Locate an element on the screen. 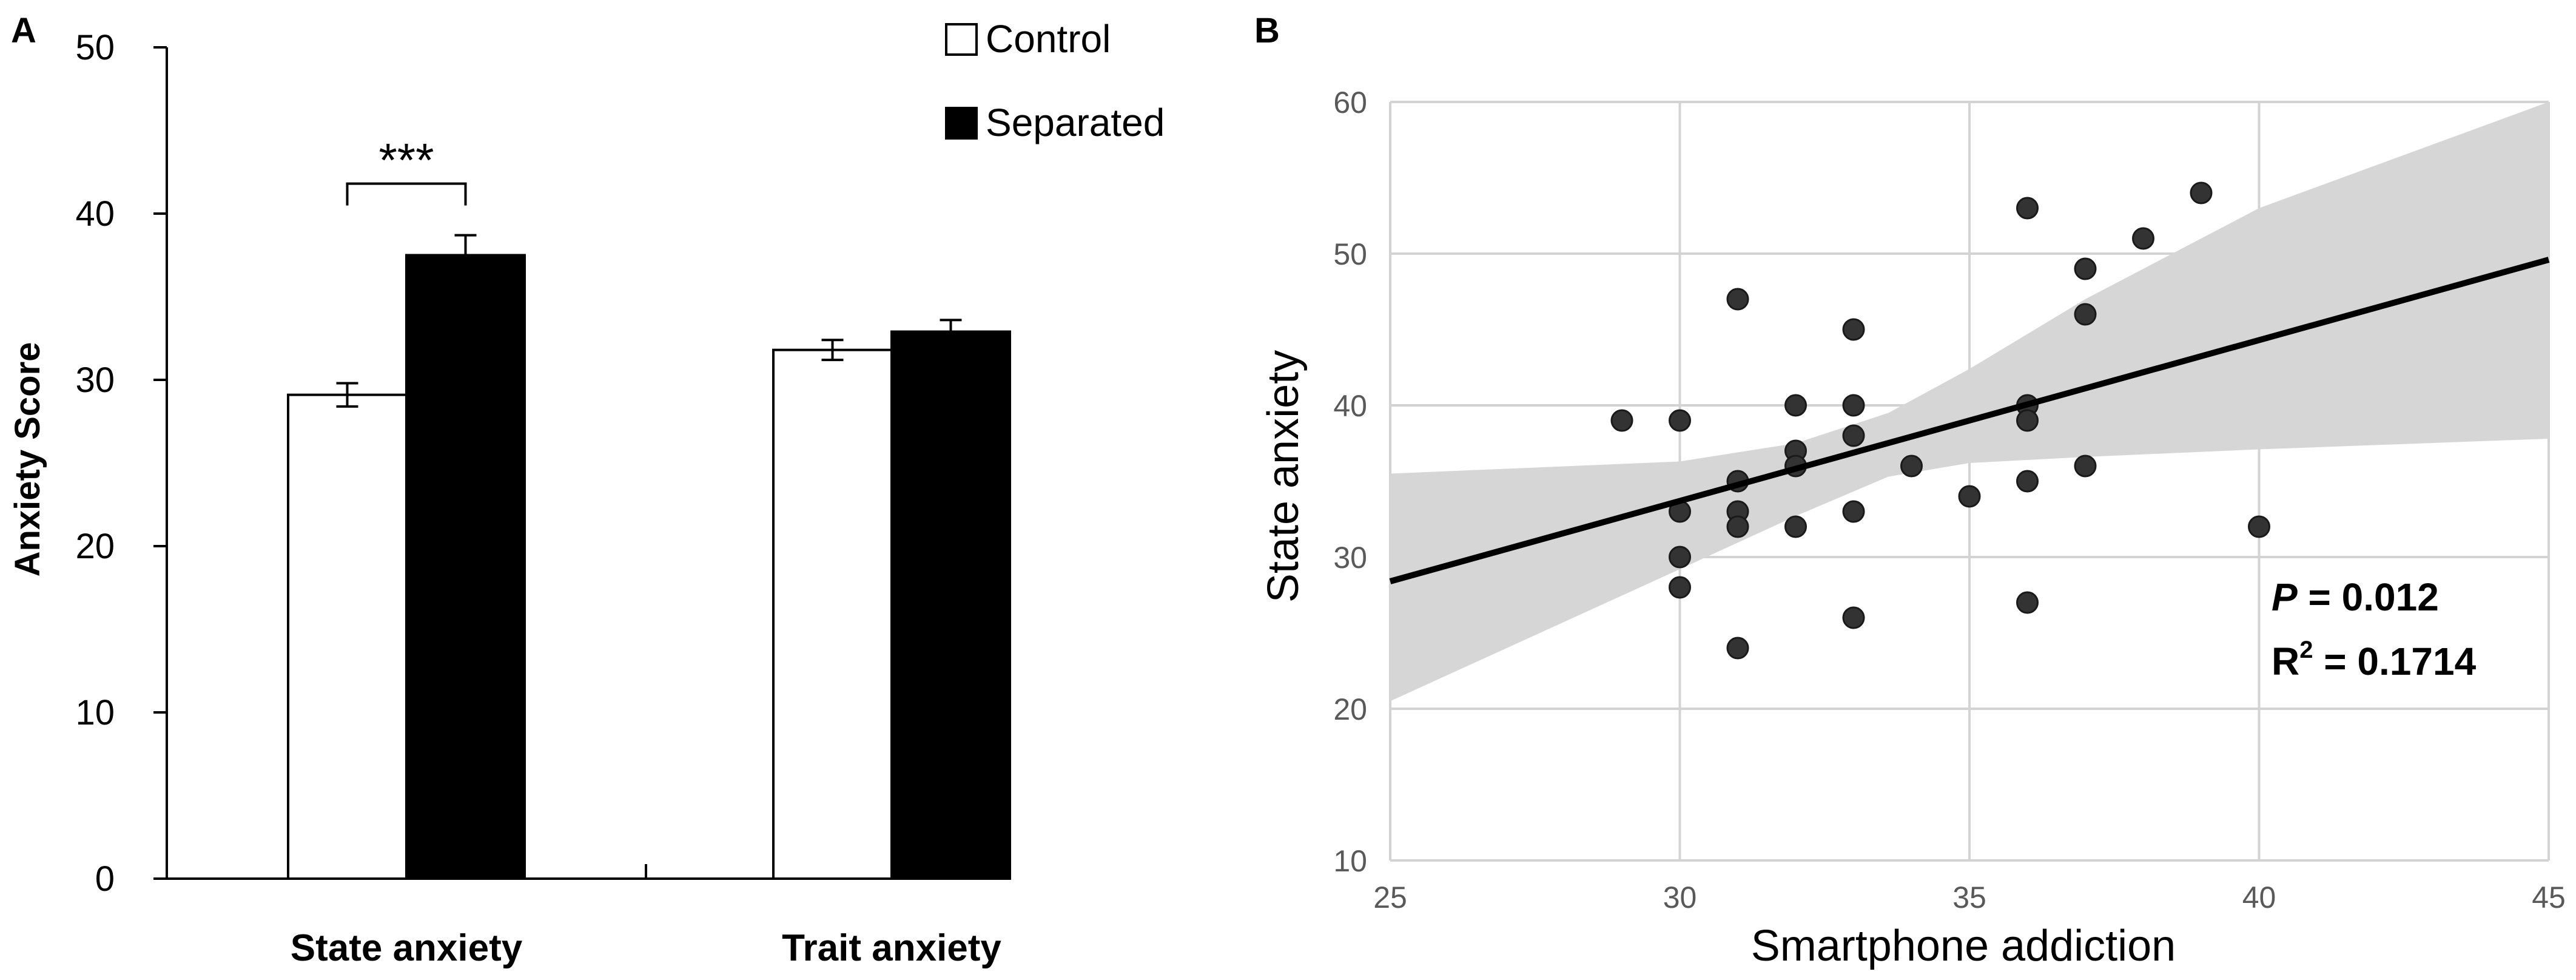 The width and height of the screenshot is (2576, 980). p-value-text: = 0.012 is located at coordinates (2368, 597).